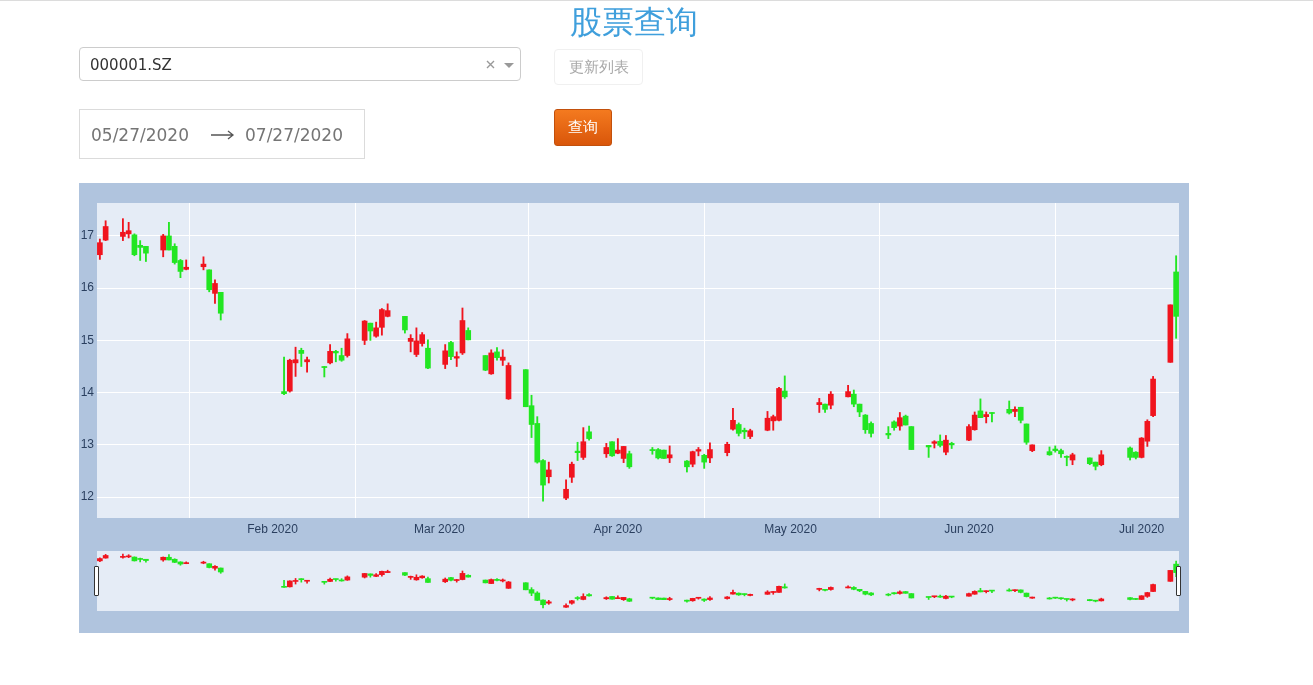 The width and height of the screenshot is (1313, 685). Describe the element at coordinates (222, 134) in the screenshot. I see `date-range-field: 05/27/2020 07/27/2020` at that location.